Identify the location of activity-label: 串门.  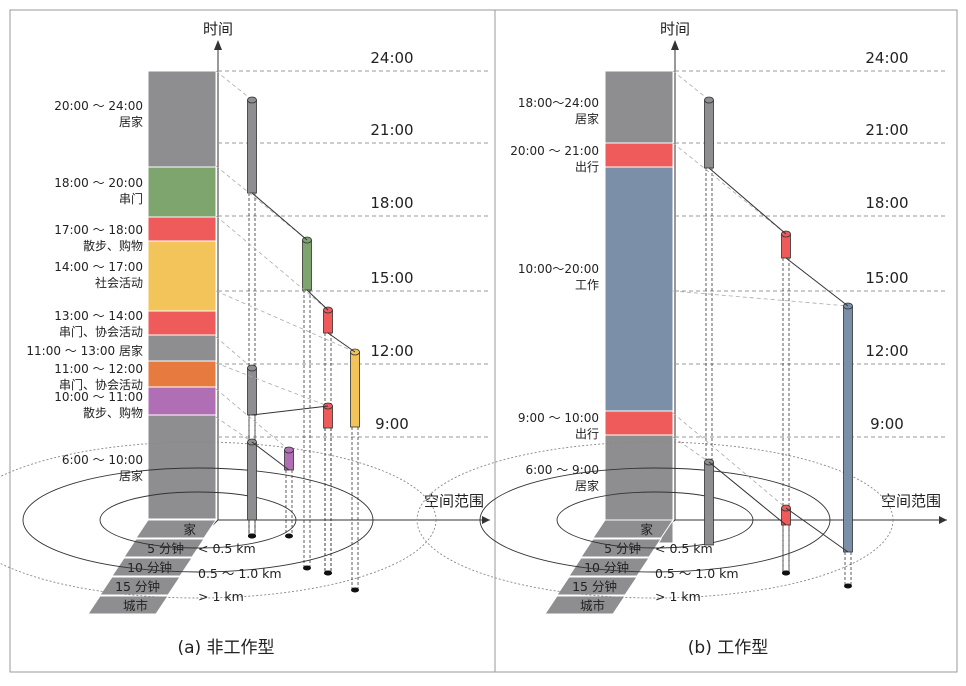
(131, 198).